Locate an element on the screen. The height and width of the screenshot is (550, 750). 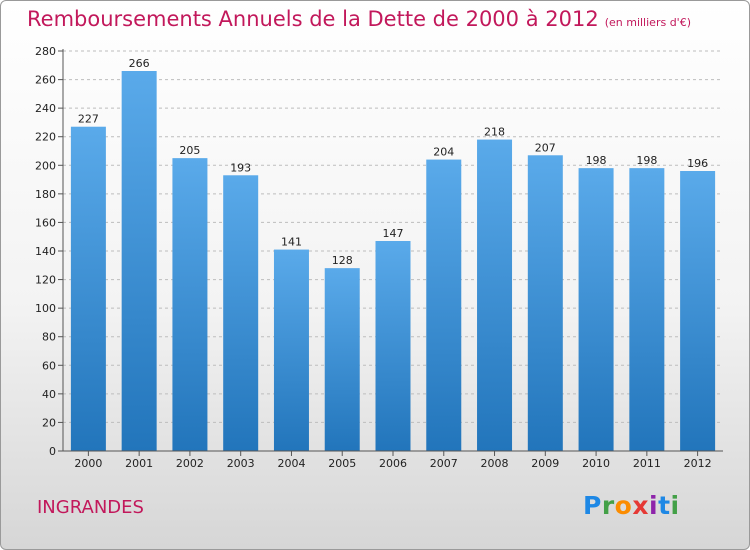
value-label-2001: 266 is located at coordinates (139, 63).